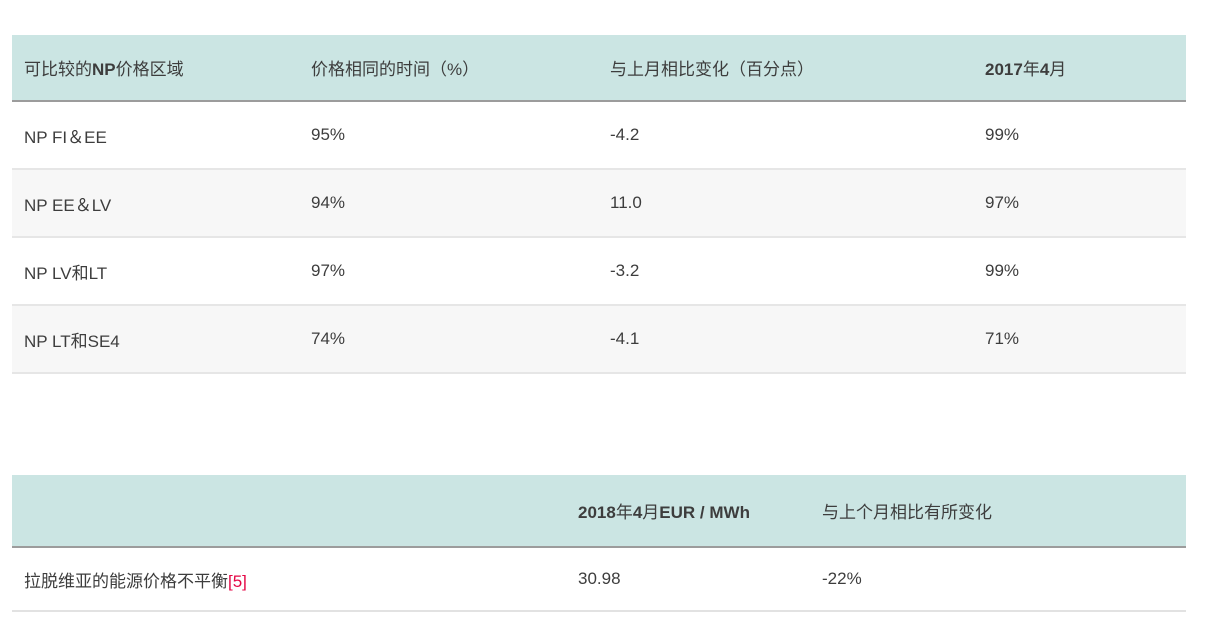 This screenshot has height=638, width=1209. What do you see at coordinates (328, 202) in the screenshot?
I see `cell-same-price-time: 94%` at bounding box center [328, 202].